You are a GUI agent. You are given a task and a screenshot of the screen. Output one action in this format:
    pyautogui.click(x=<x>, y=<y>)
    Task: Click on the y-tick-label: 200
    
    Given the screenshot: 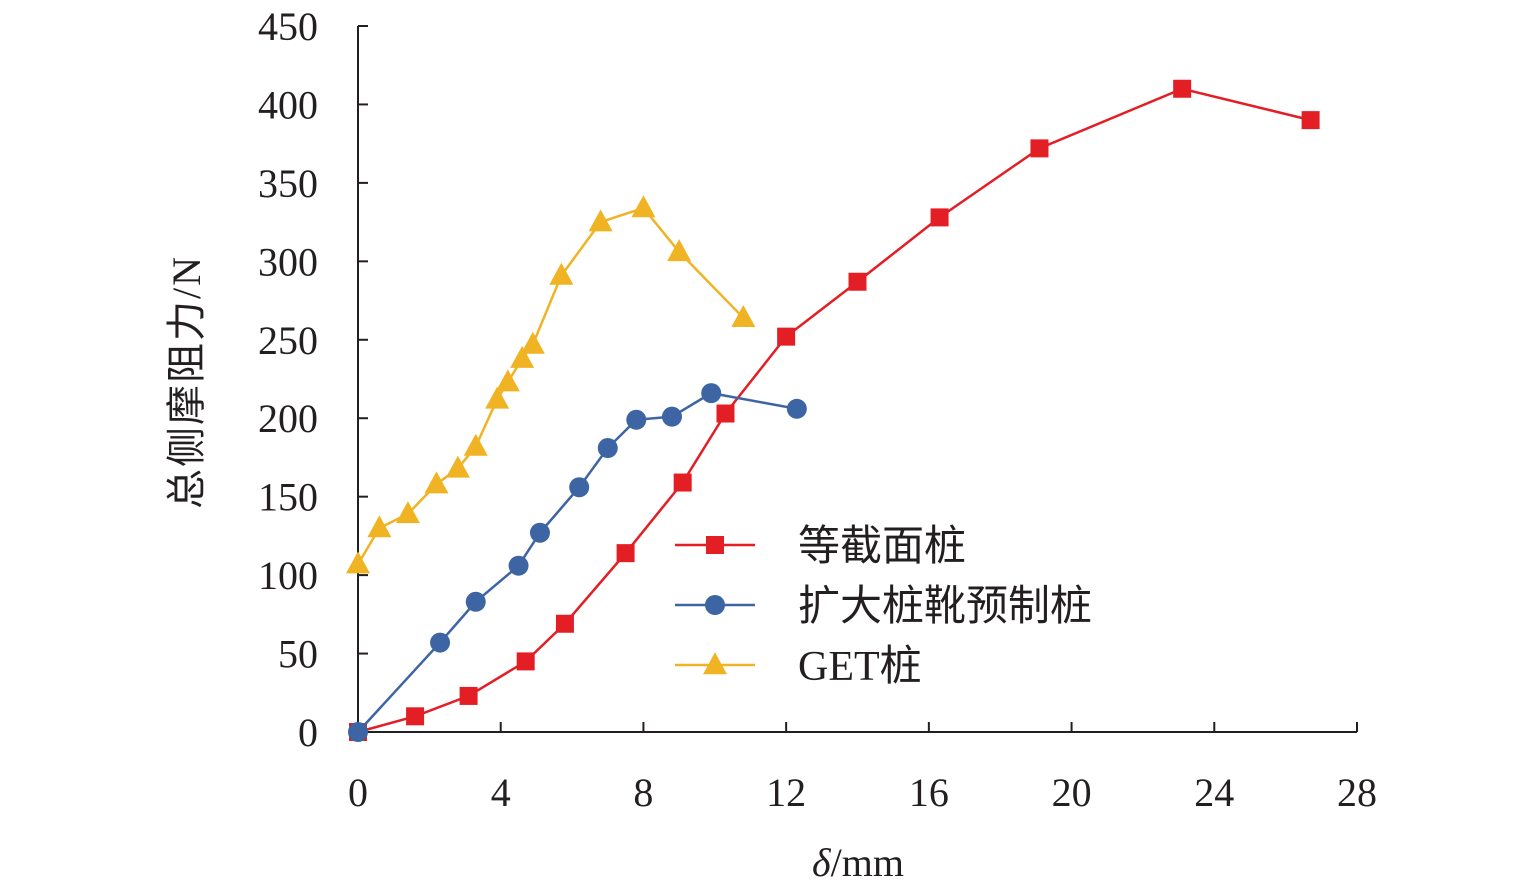 What is the action you would take?
    pyautogui.click(x=288, y=418)
    